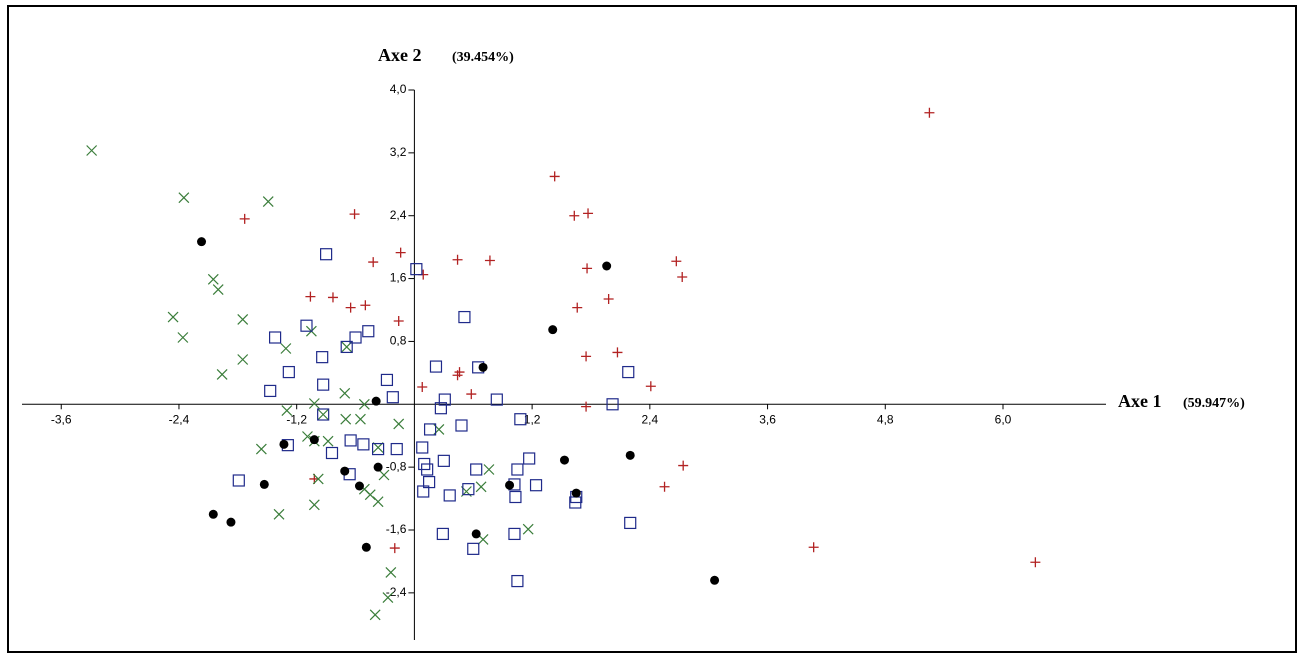  I want to click on y-tick-label: -0,8, so click(396, 466).